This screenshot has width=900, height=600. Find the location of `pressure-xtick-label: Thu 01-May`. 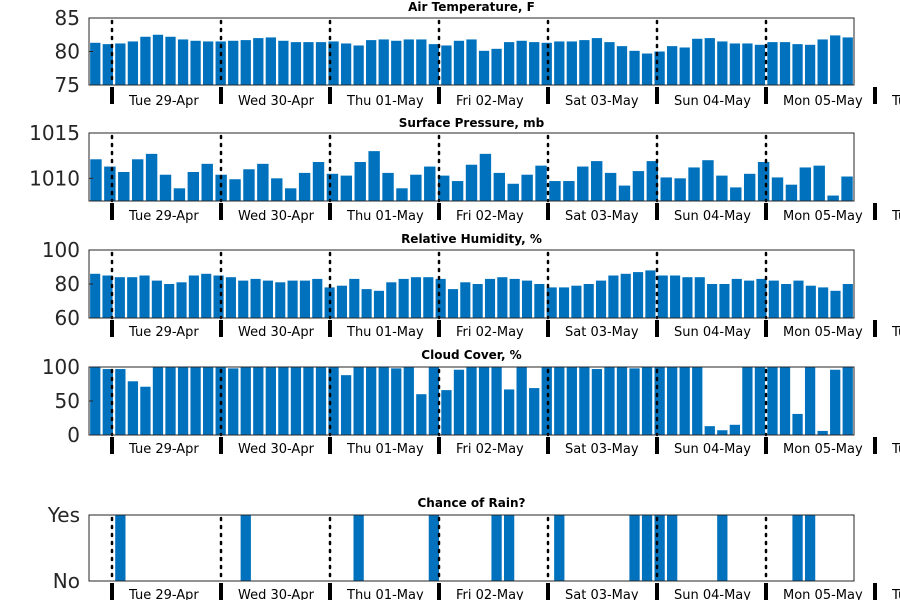

pressure-xtick-label: Thu 01-May is located at coordinates (385, 216).